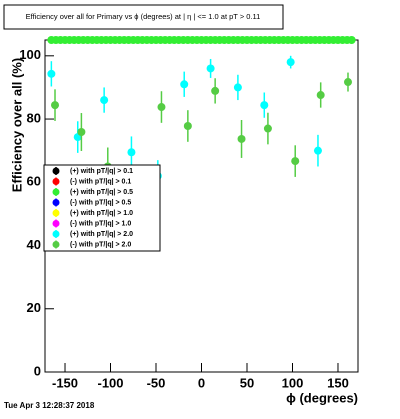  Describe the element at coordinates (101, 213) in the screenshot. I see `legend-label: (+) with pT/|q| > 1.0` at that location.